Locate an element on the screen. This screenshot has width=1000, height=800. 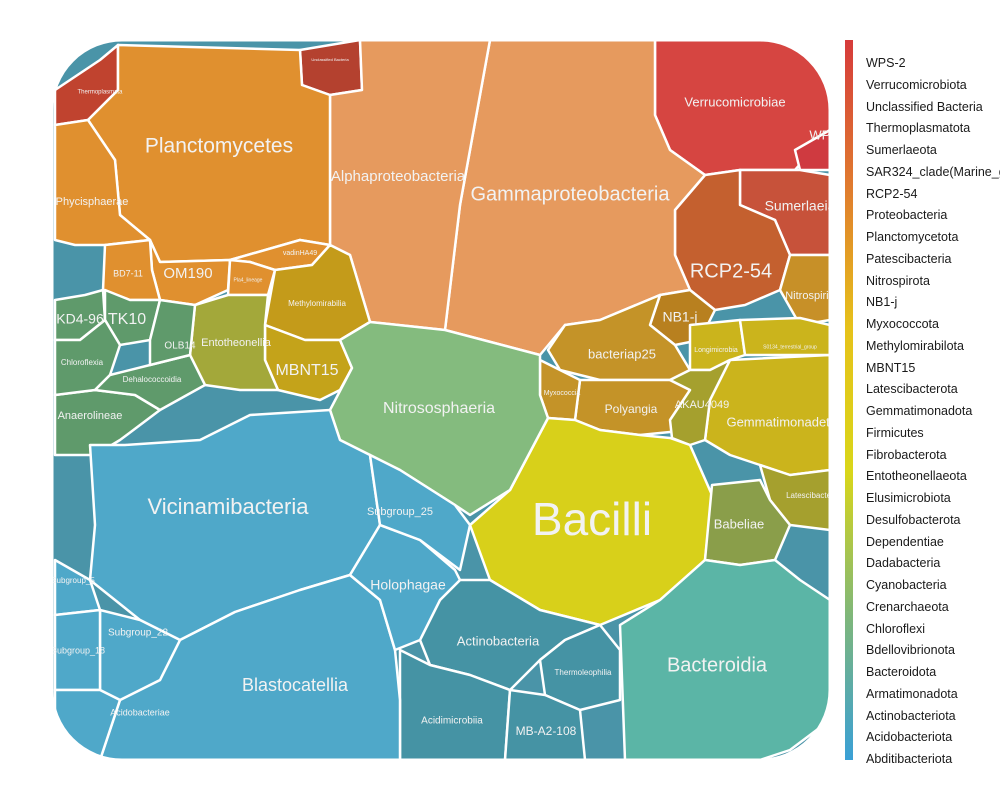
legend-item-entotheonellaeota: Entotheonellaeota is located at coordinates (916, 476).